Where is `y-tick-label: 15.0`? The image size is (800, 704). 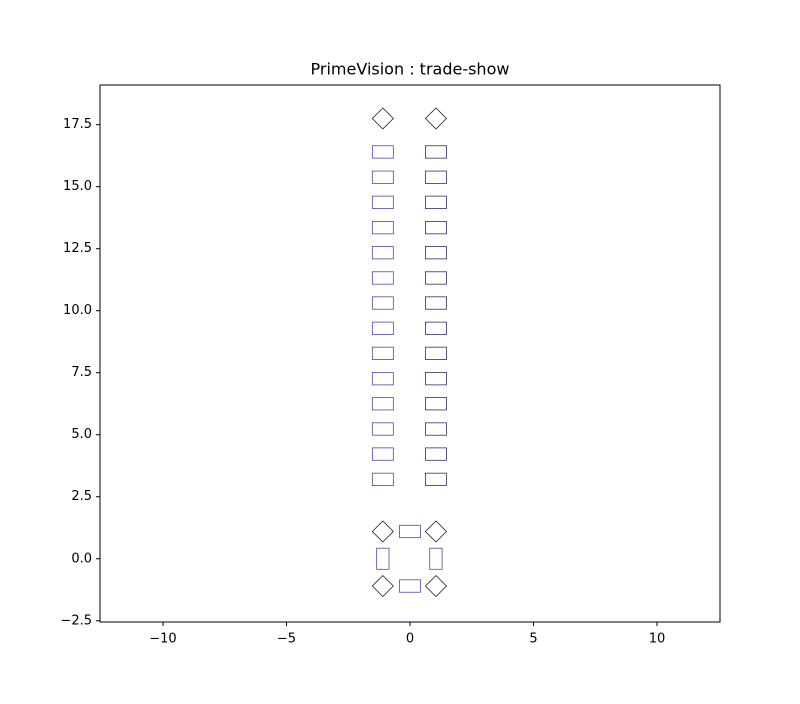
y-tick-label: 15.0 is located at coordinates (77, 186).